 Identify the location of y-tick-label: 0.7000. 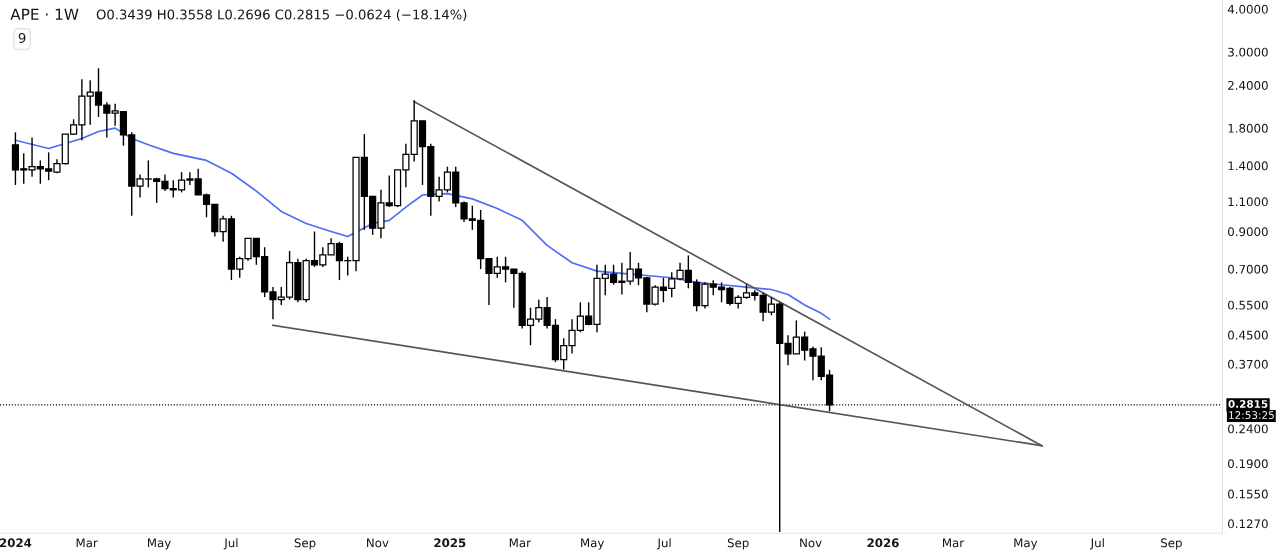
(1248, 269).